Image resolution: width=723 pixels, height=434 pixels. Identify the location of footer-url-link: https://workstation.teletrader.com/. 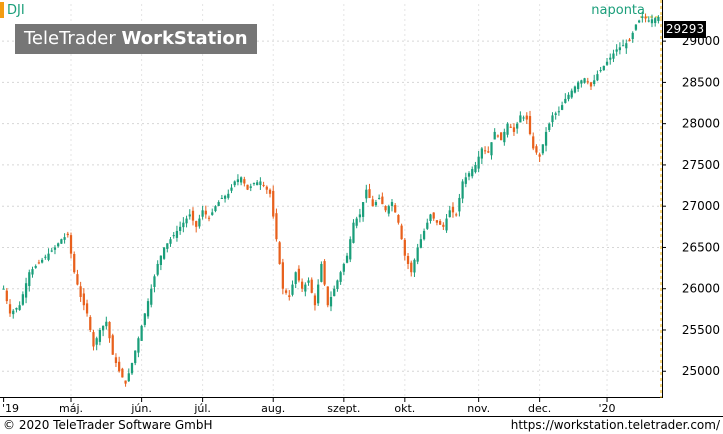
(615, 425).